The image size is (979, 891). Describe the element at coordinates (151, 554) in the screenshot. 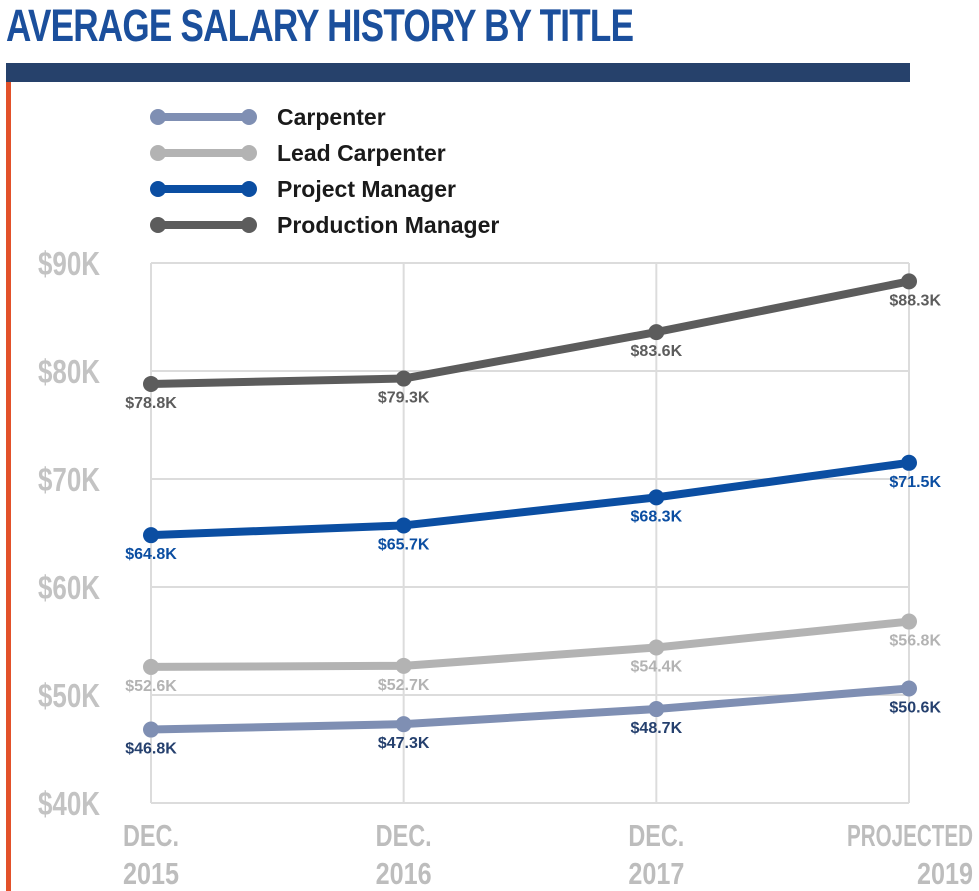

I see `data-label: $64.8K` at that location.